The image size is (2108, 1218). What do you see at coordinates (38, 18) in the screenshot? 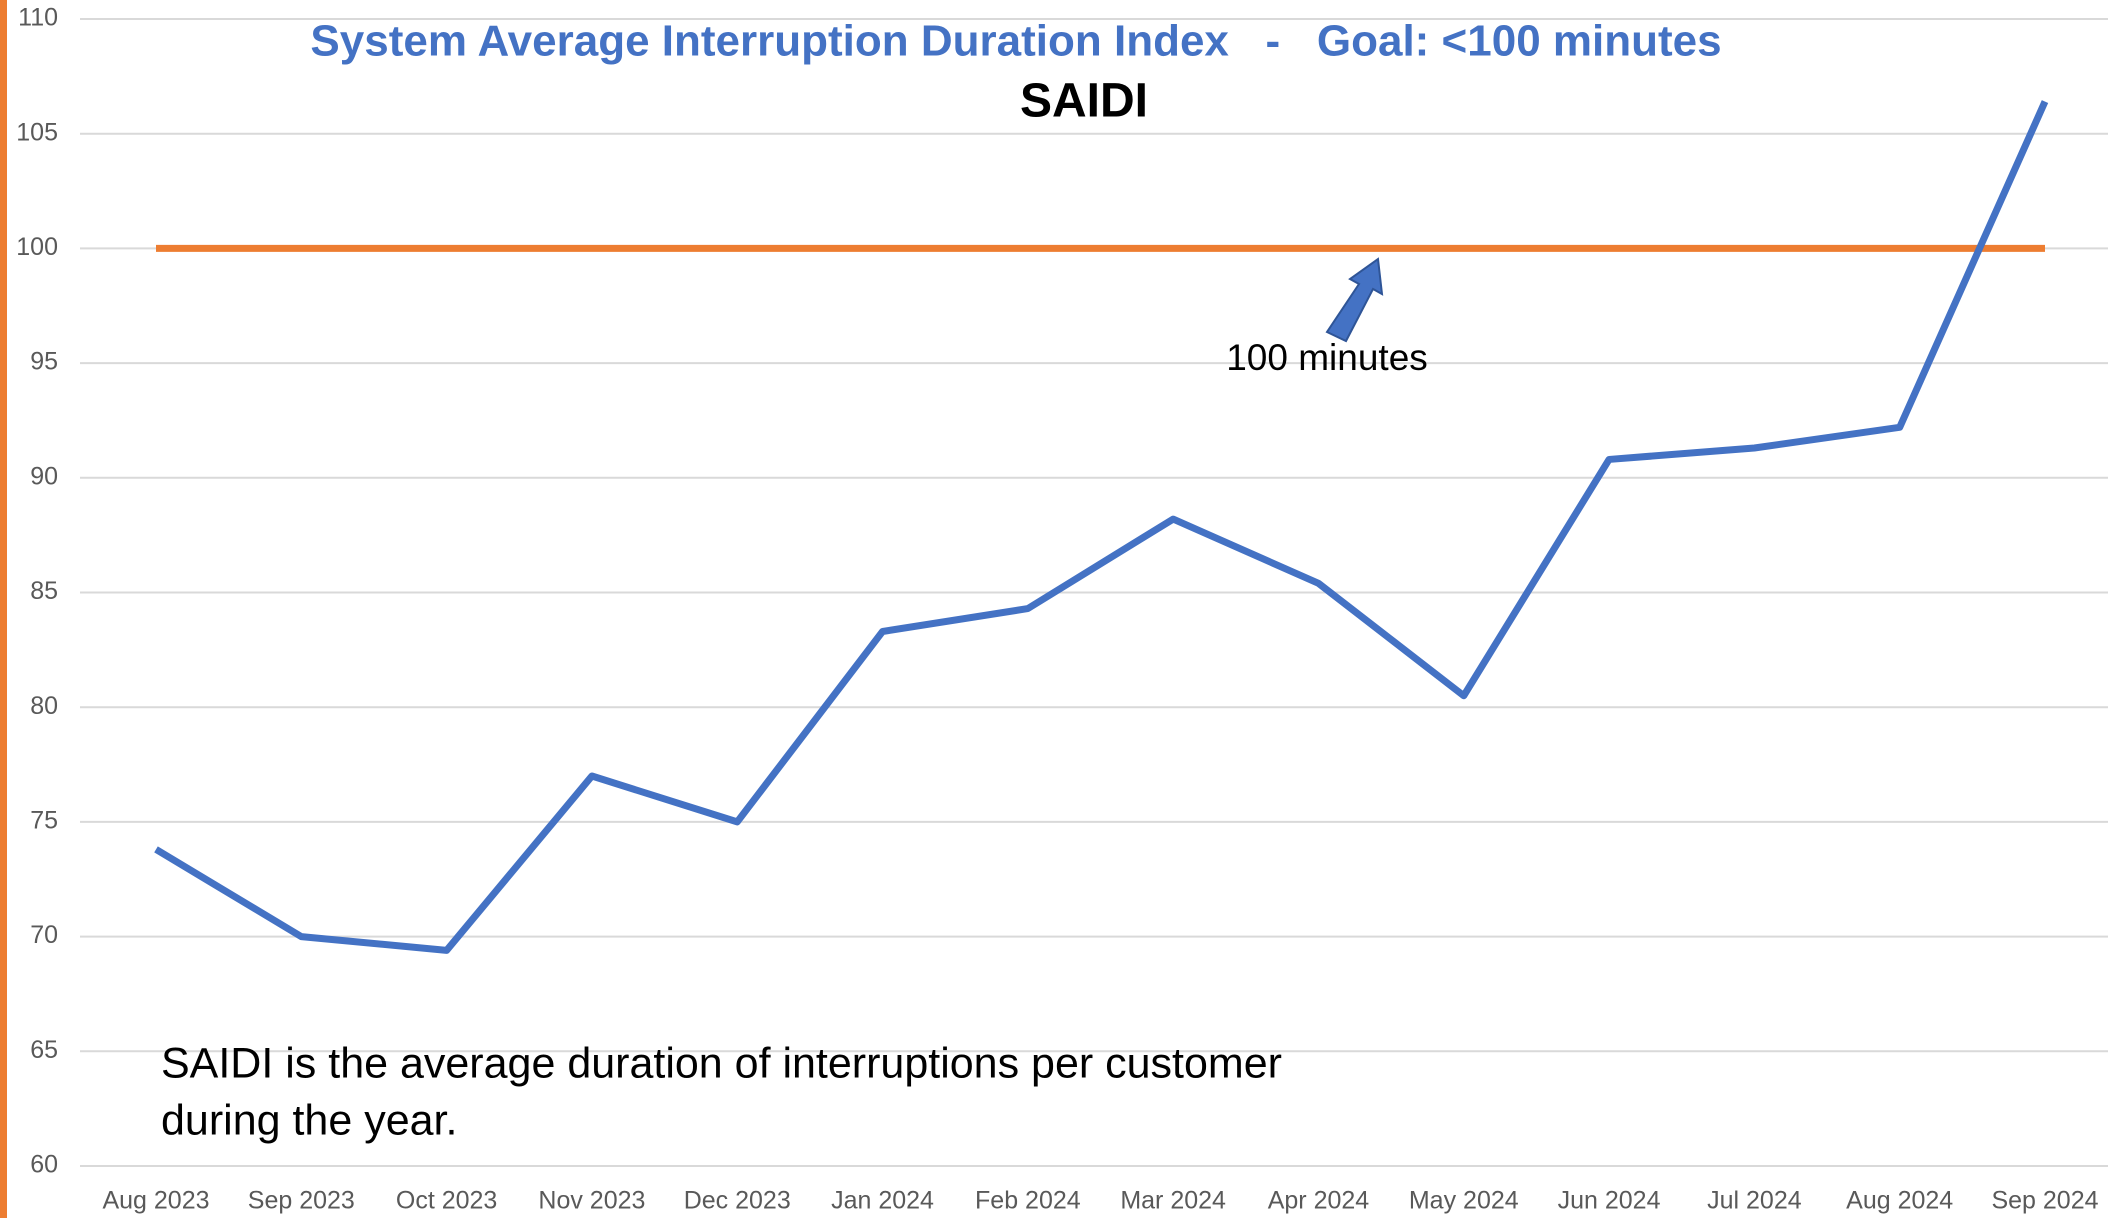
I see `y-tick-label: 110` at bounding box center [38, 18].